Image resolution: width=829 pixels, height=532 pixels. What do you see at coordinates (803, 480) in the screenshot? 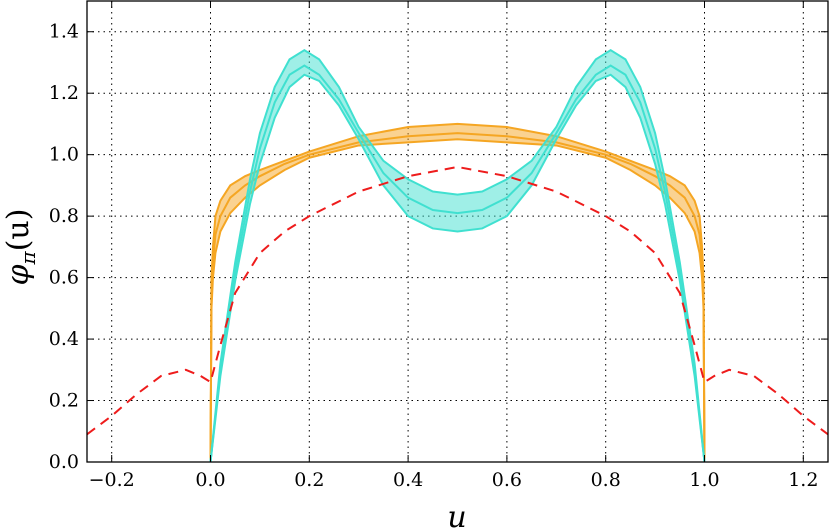
I see `x-tick-label: 1.2` at bounding box center [803, 480].